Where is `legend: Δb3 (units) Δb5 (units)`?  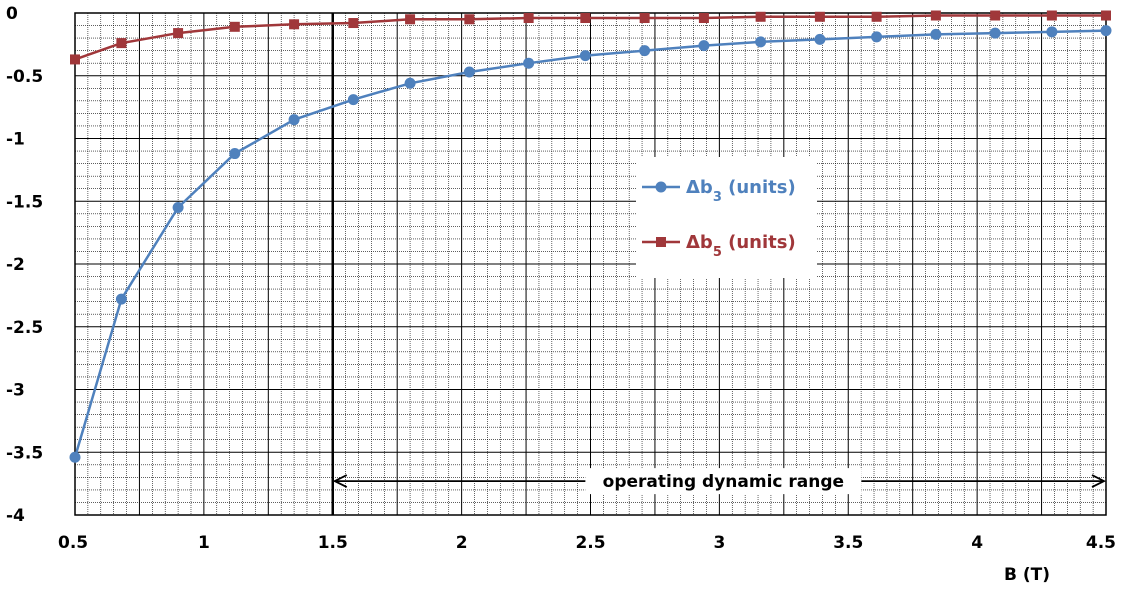 legend: Δb3 (units) Δb5 (units) is located at coordinates (726, 217).